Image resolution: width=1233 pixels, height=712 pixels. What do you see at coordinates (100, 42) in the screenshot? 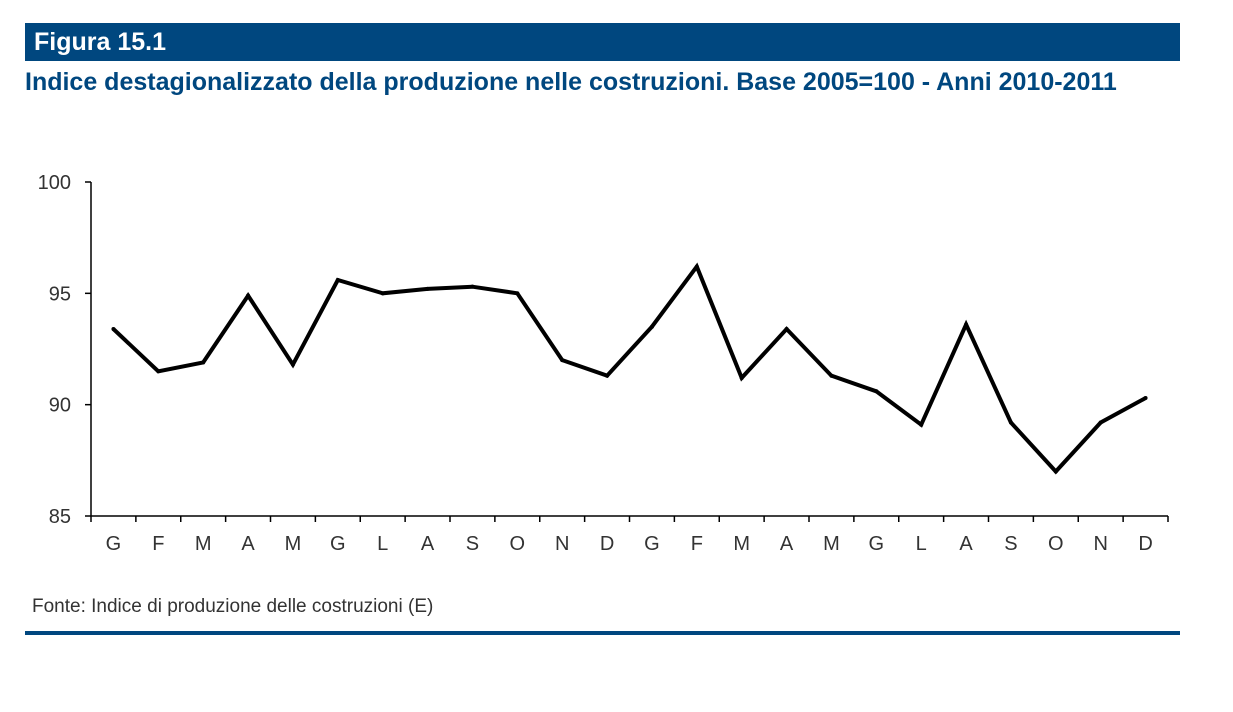
I see `figure-label: Figura 15.1` at bounding box center [100, 42].